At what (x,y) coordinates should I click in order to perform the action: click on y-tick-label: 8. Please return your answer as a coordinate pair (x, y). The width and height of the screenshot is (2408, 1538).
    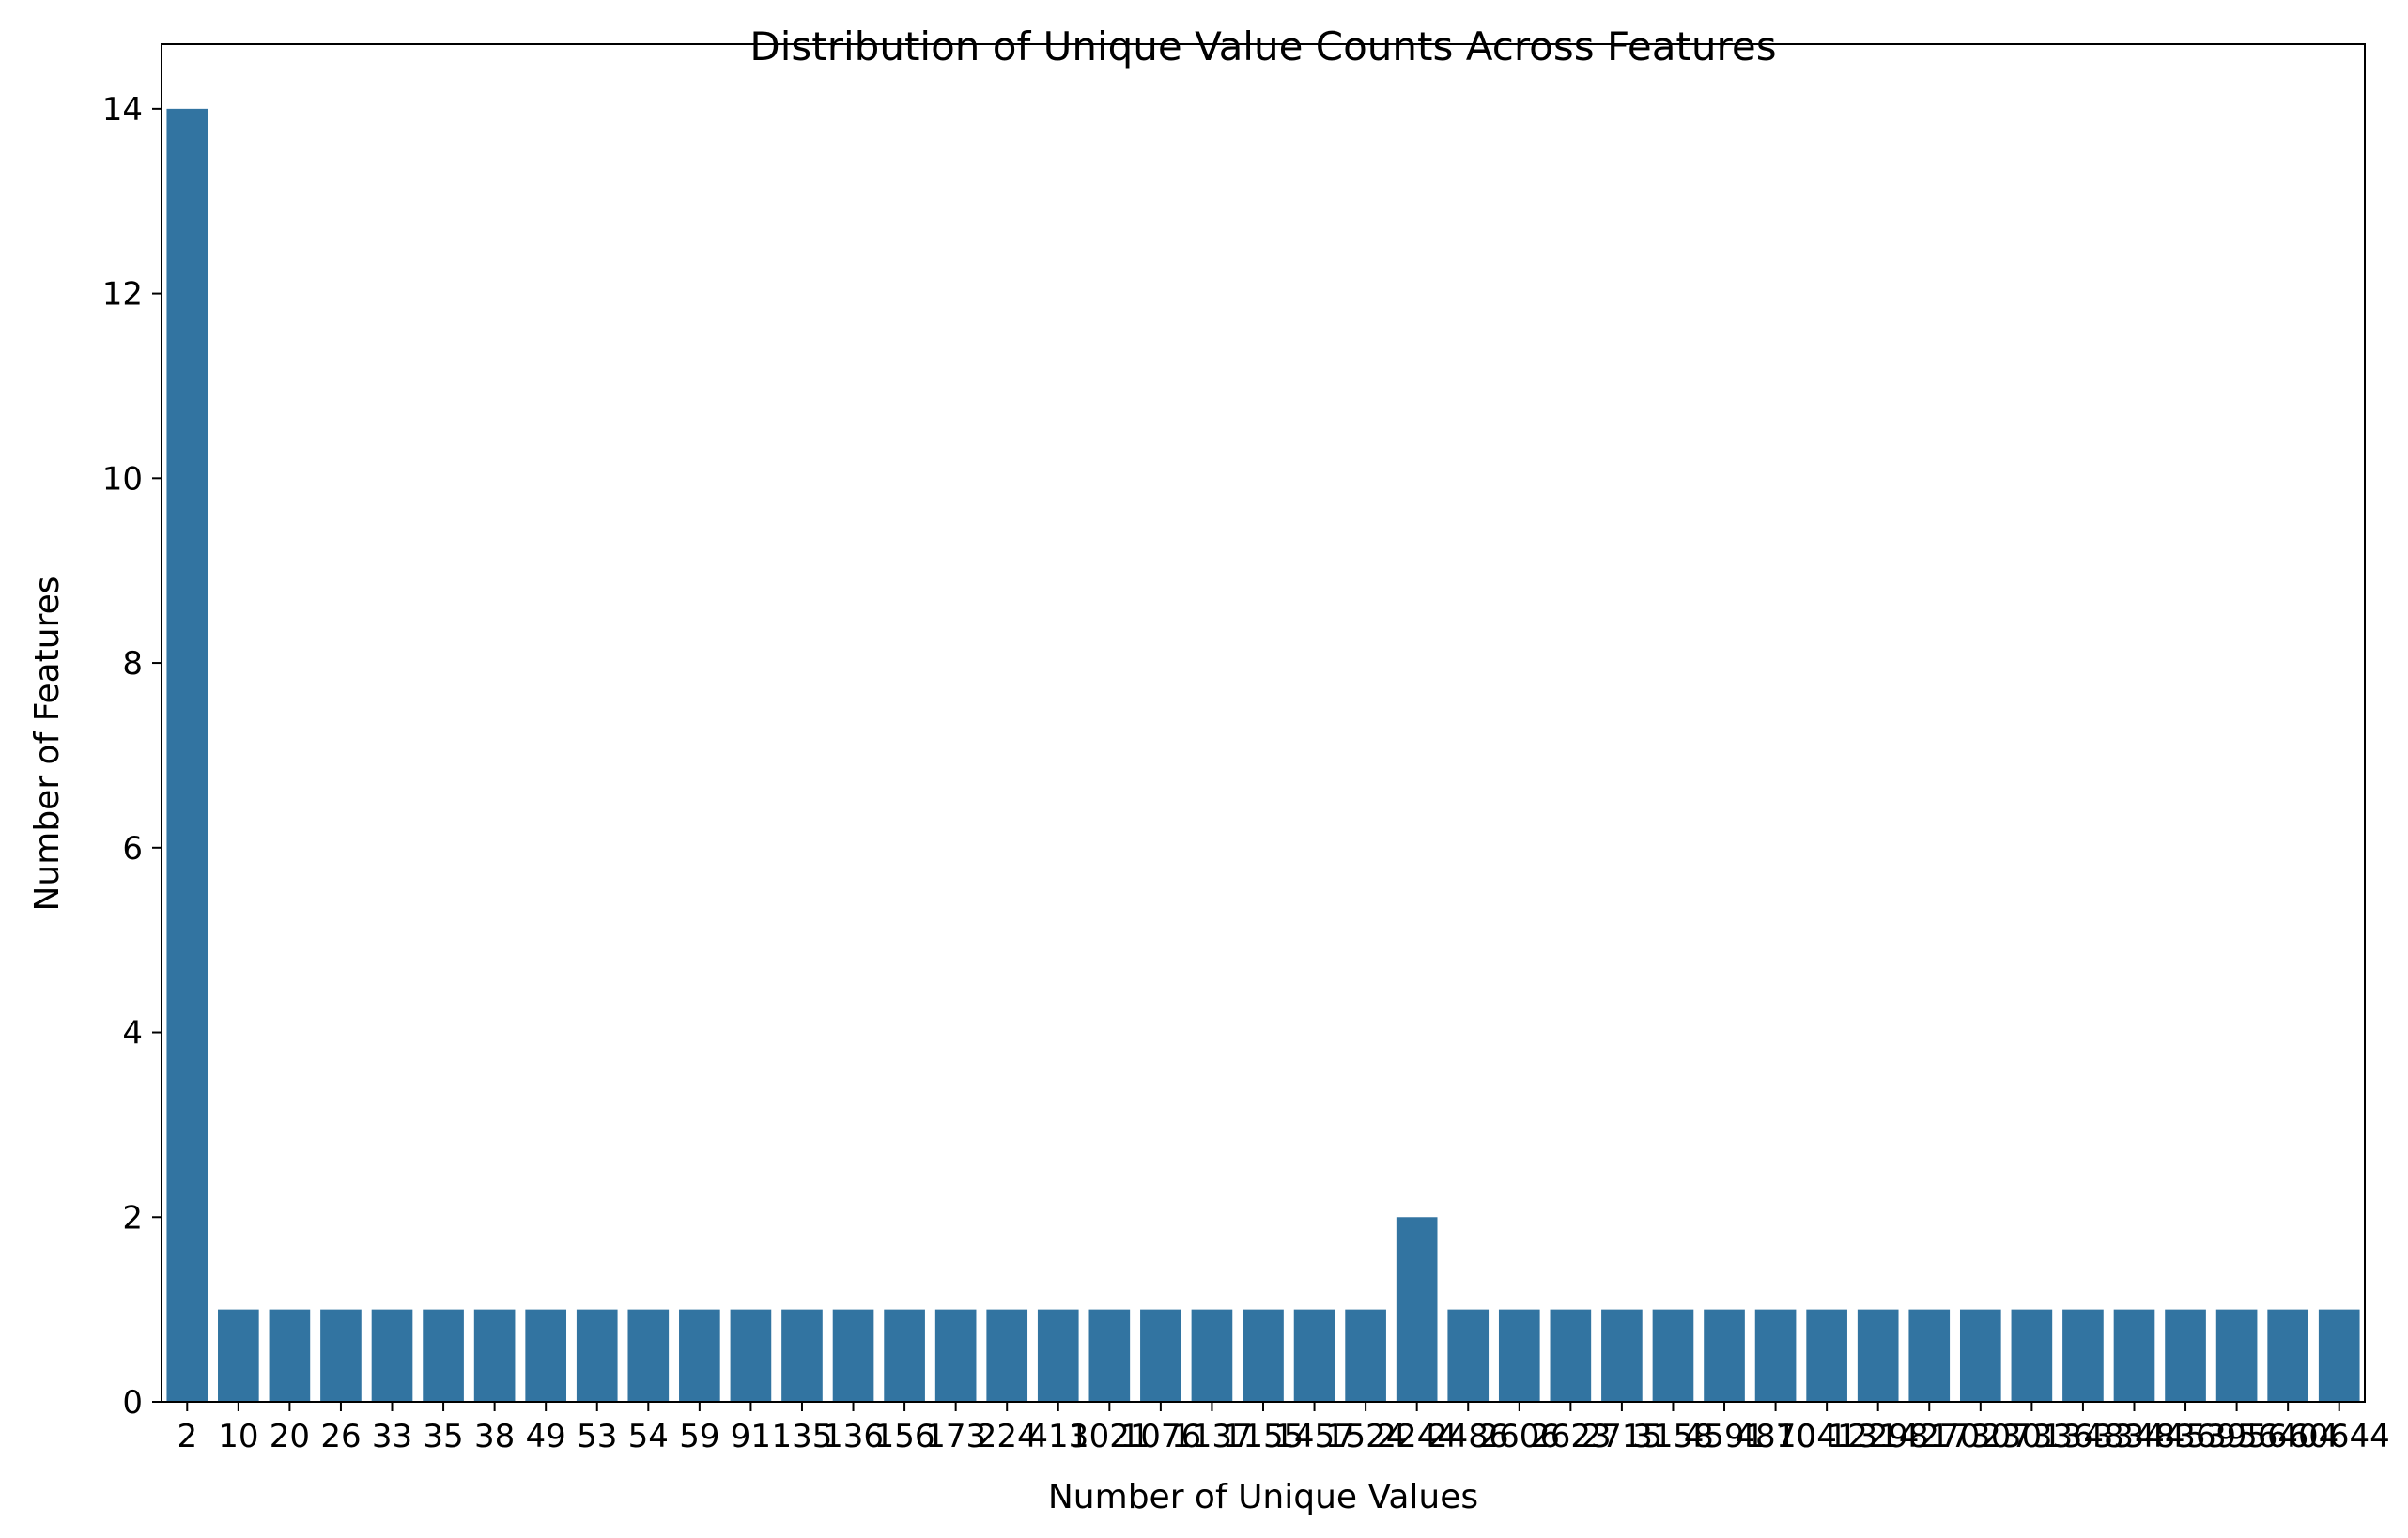
    Looking at the image, I should click on (132, 664).